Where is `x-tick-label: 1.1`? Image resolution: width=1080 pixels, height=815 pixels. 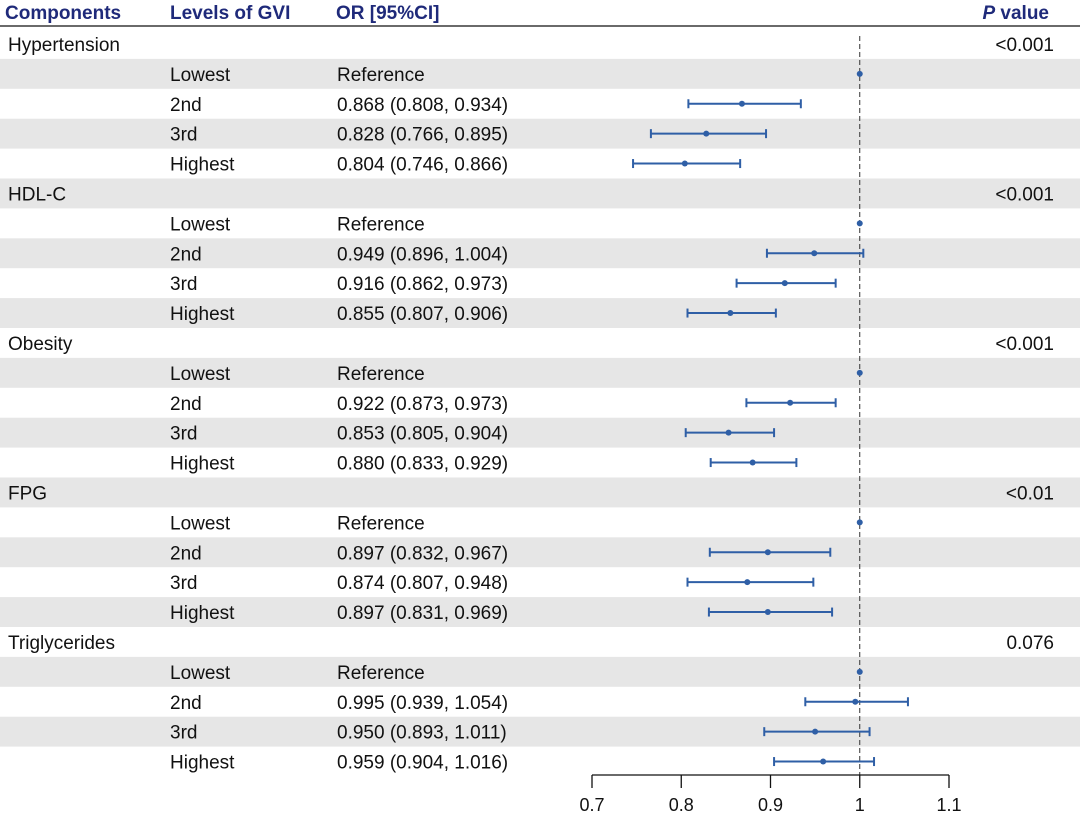 x-tick-label: 1.1 is located at coordinates (948, 805).